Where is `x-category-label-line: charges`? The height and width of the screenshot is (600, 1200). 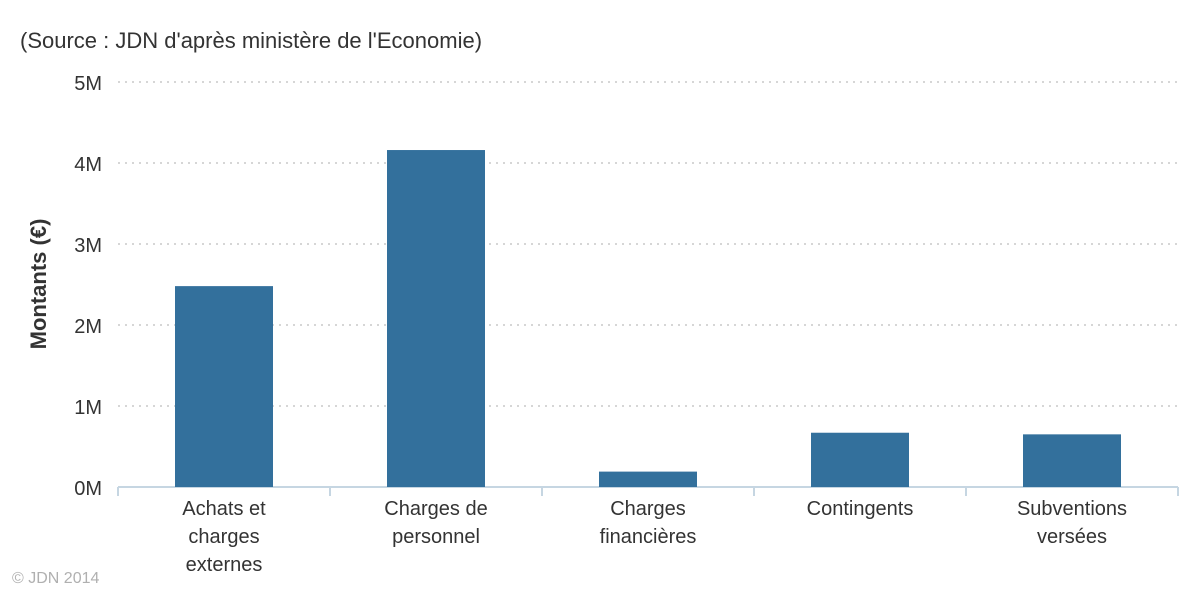 x-category-label-line: charges is located at coordinates (223, 537).